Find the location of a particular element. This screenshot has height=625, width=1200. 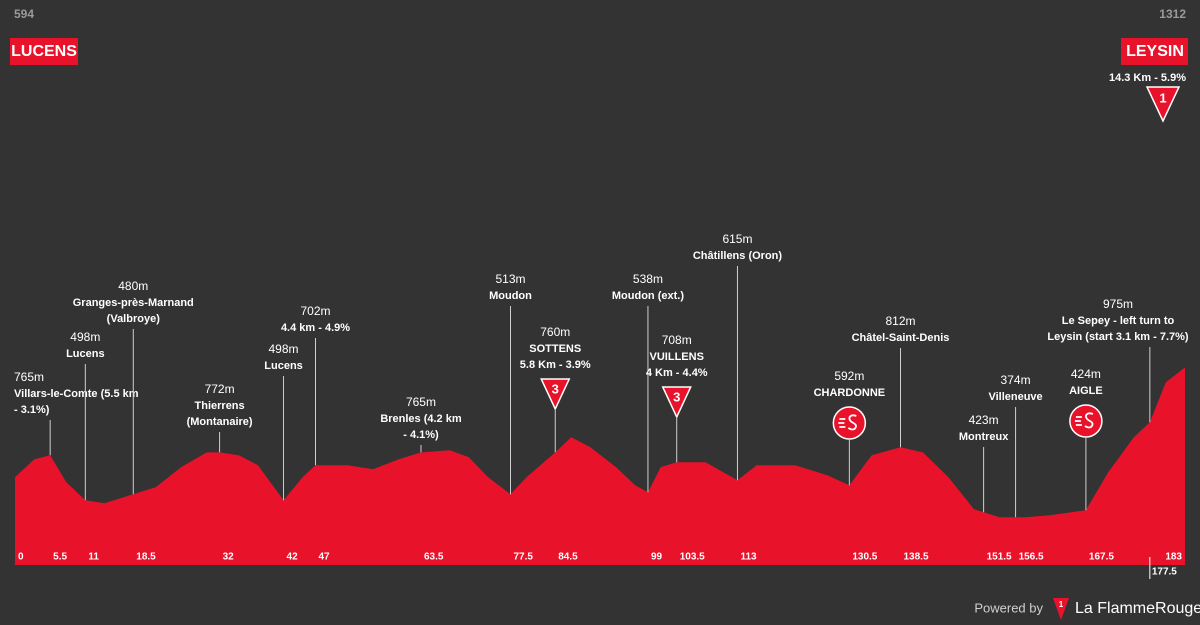

waypoint-name: VUILLENS is located at coordinates (677, 357).